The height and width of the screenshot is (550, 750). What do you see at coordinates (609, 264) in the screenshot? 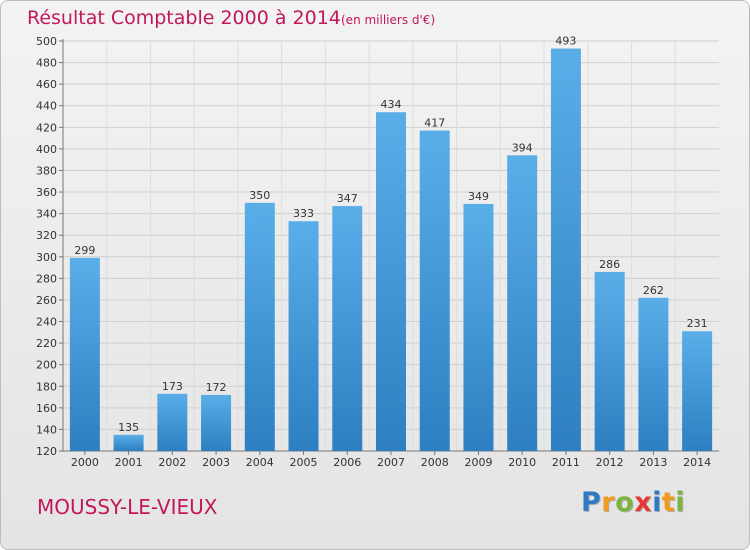
I see `bar-value-label: 286` at bounding box center [609, 264].